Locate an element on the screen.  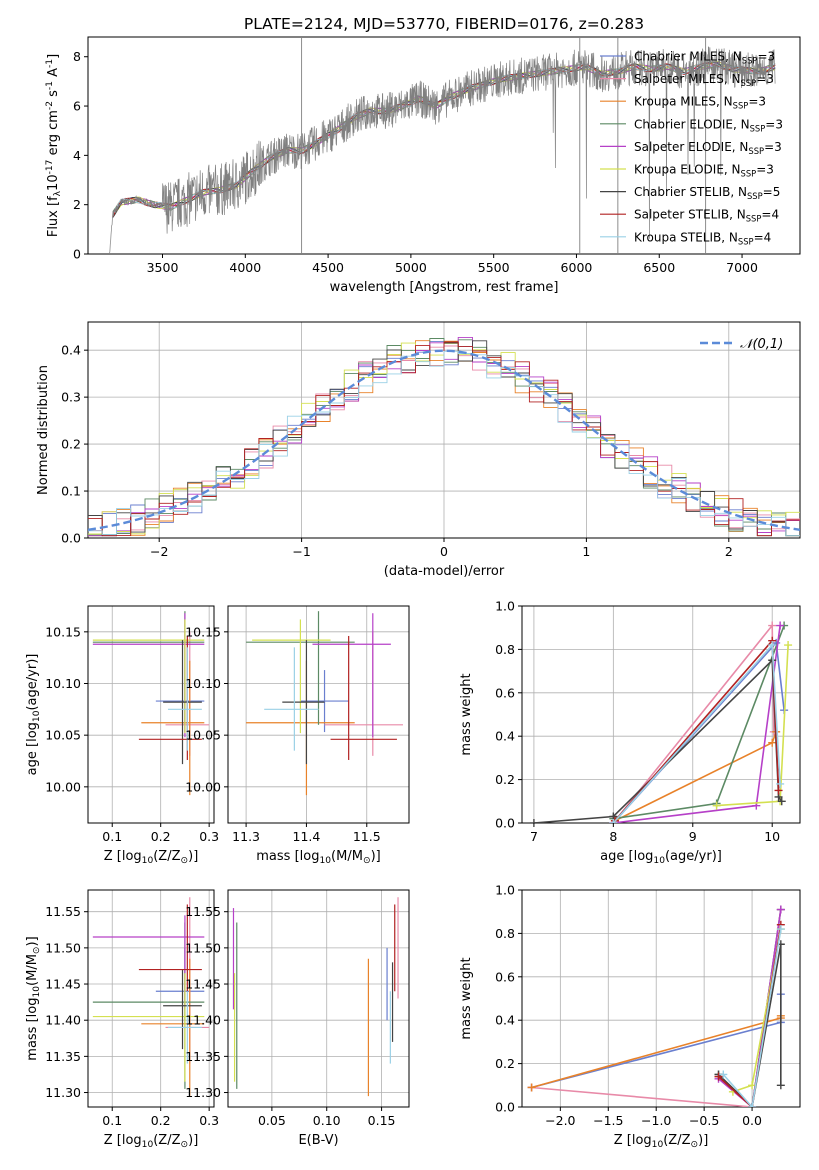
x-tick-label: 0.1 is located at coordinates (112, 1120).